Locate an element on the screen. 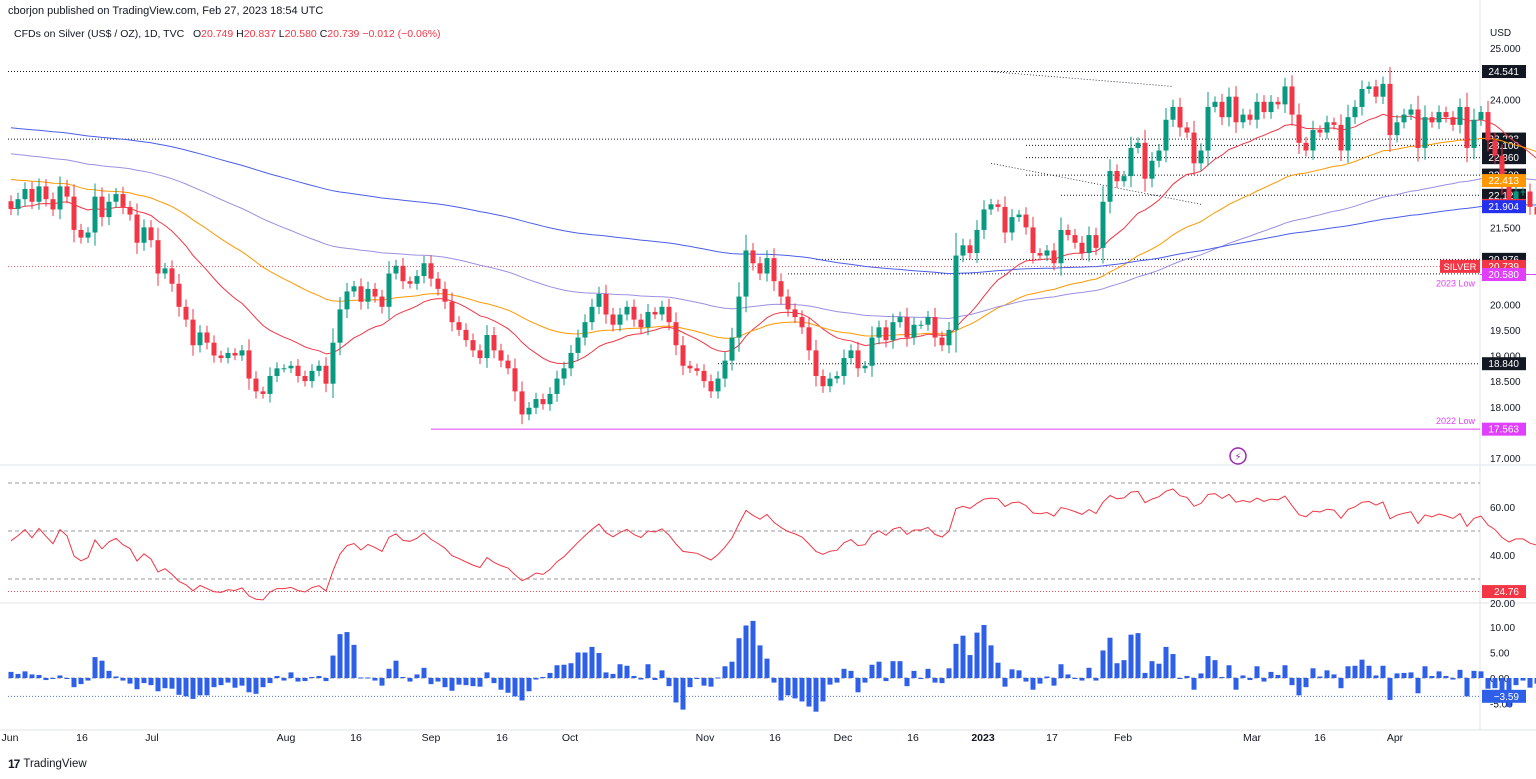  rsi-last-label: 24.76 is located at coordinates (1506, 592).